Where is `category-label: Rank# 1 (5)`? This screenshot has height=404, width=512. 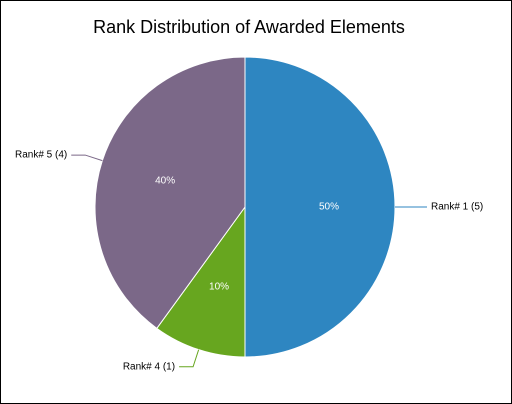 category-label: Rank# 1 (5) is located at coordinates (457, 207).